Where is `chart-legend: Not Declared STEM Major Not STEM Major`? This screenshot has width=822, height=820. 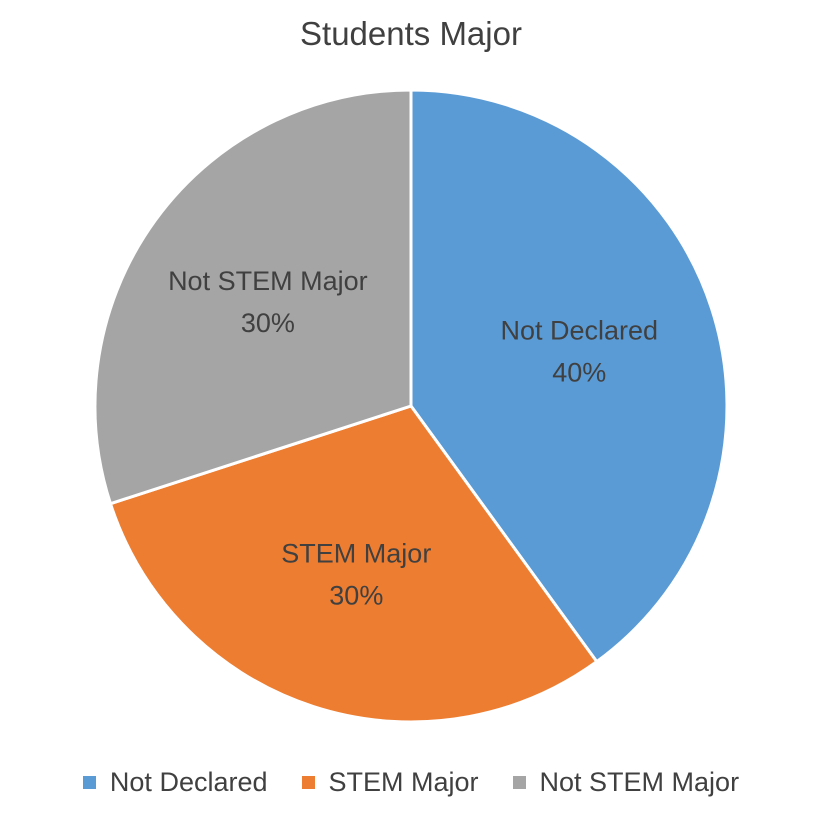 chart-legend: Not Declared STEM Major Not STEM Major is located at coordinates (411, 782).